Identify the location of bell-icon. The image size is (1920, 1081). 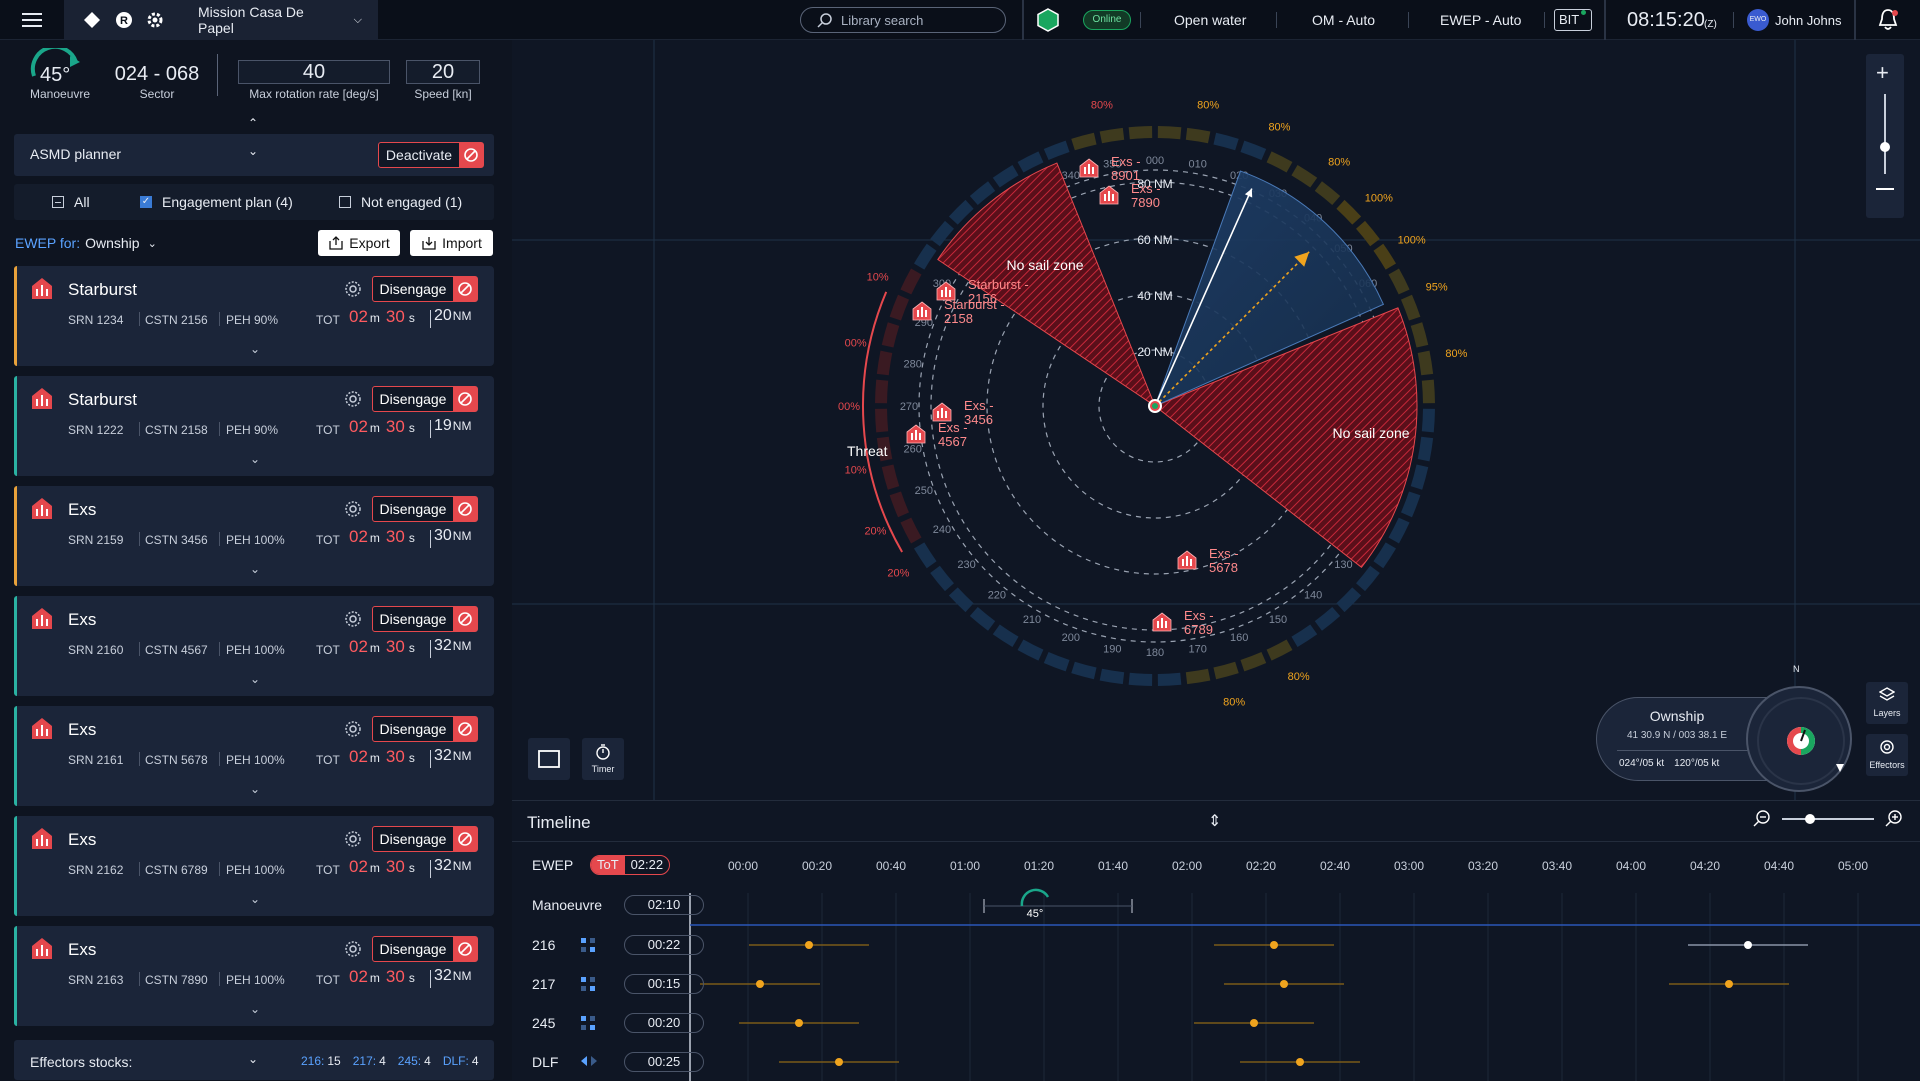
(1888, 20).